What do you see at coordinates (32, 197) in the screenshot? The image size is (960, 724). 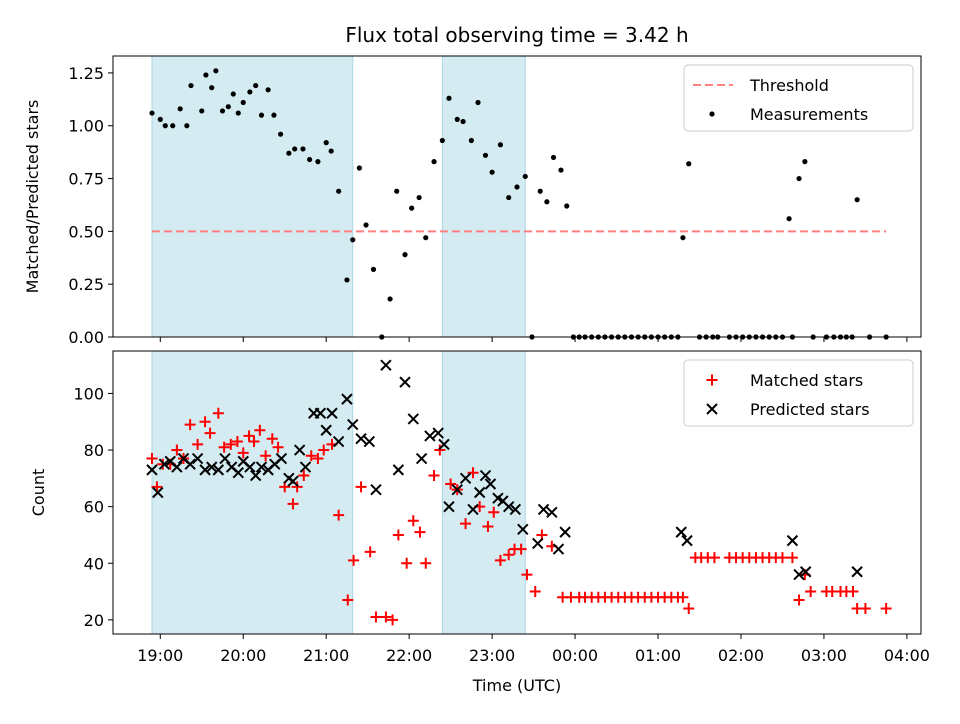 I see `top-y-axis-label: Matched/Predicted stars` at bounding box center [32, 197].